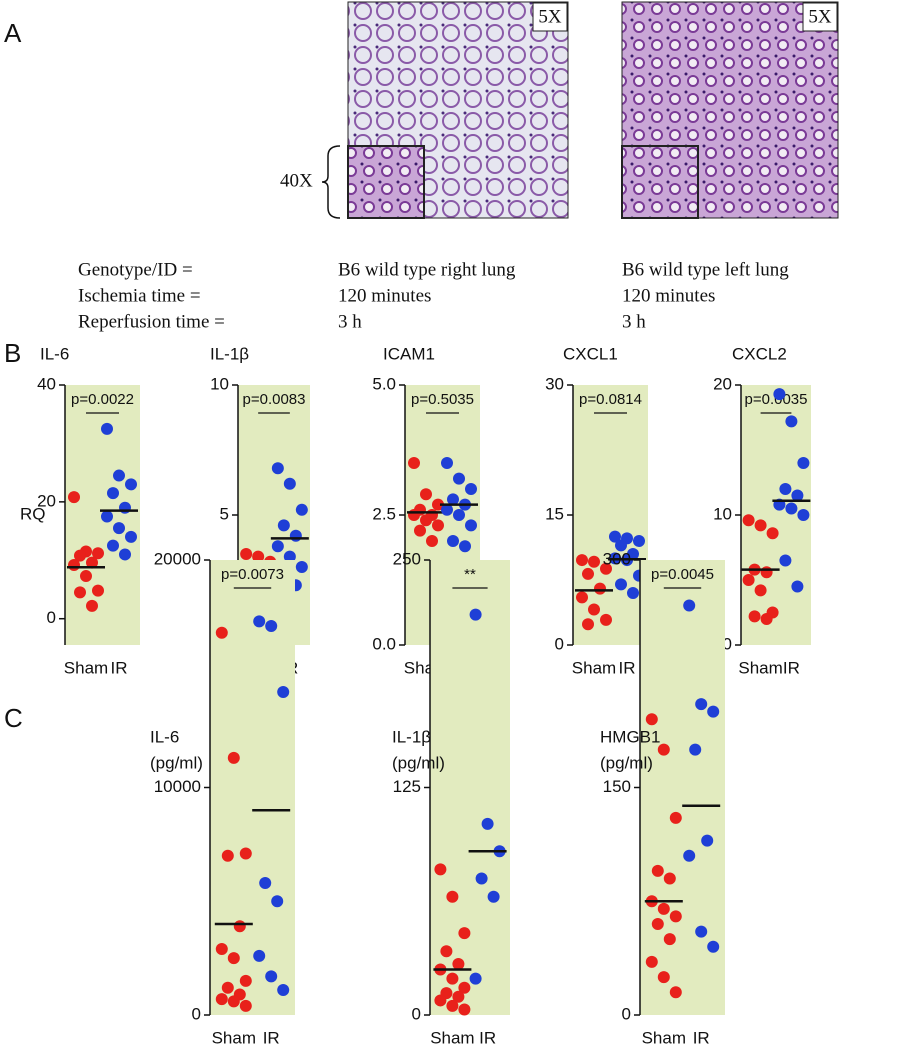 The height and width of the screenshot is (1055, 908). What do you see at coordinates (470, 574) in the screenshot?
I see `annotation: **` at bounding box center [470, 574].